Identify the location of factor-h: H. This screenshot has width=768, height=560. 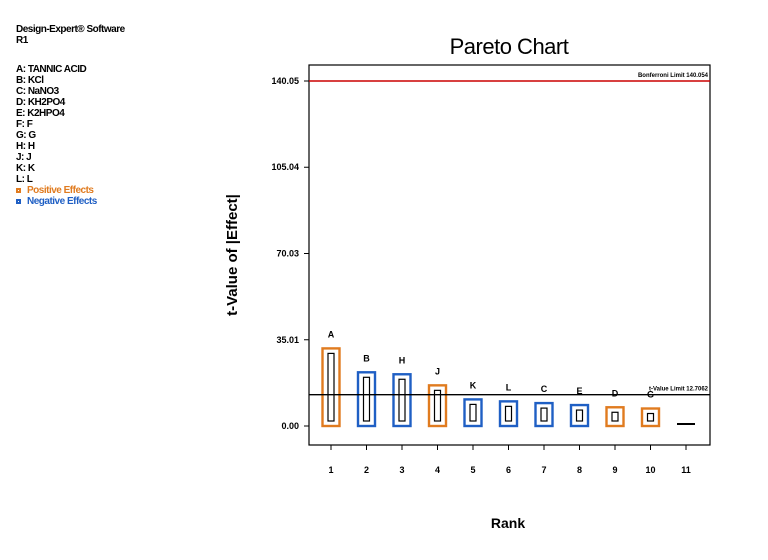
(25, 146).